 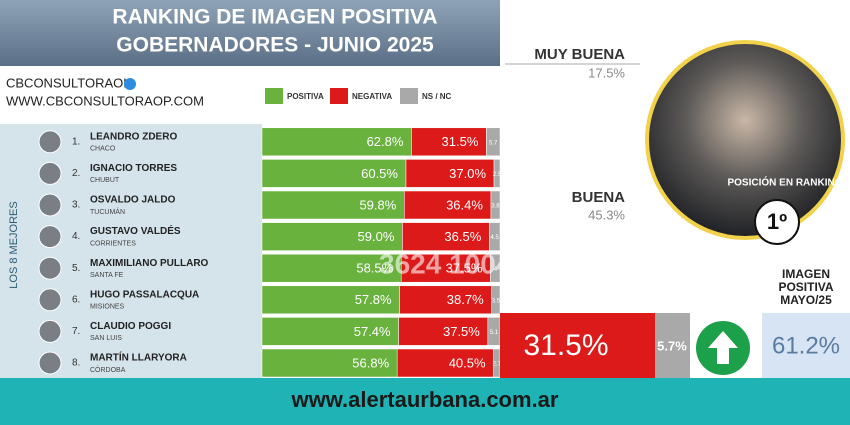 What do you see at coordinates (784, 182) in the screenshot?
I see `ranking-label: POSICIÓN EN RANKING` at bounding box center [784, 182].